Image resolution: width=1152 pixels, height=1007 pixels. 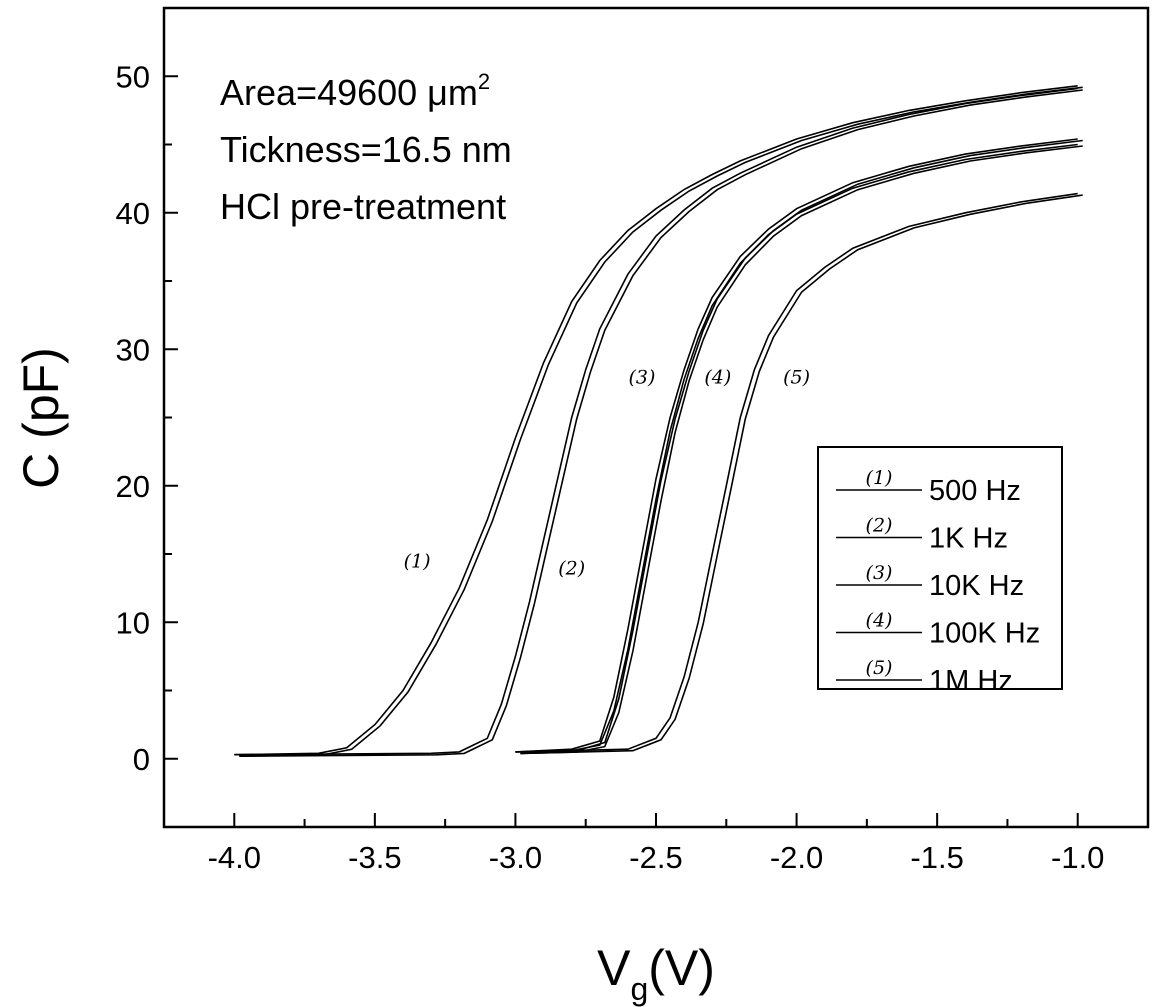 What do you see at coordinates (984, 634) in the screenshot?
I see `legend-label-4: 100K Hz` at bounding box center [984, 634].